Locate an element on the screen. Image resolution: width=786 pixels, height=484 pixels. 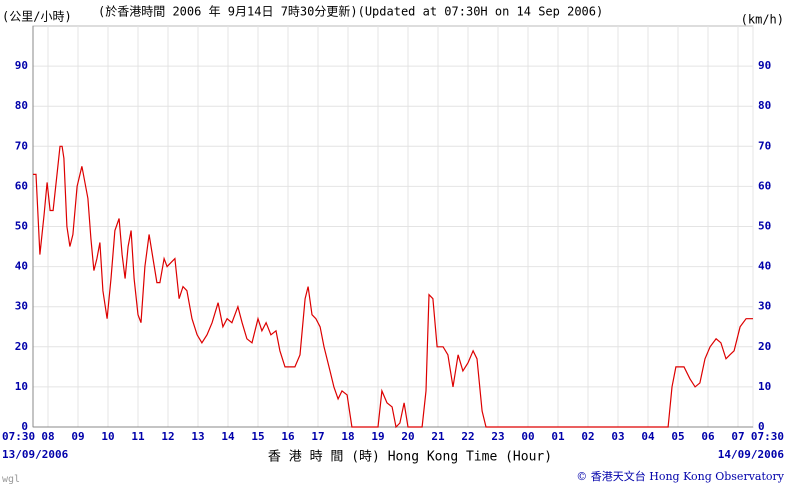
x-tick-label: 11 is located at coordinates (138, 436).